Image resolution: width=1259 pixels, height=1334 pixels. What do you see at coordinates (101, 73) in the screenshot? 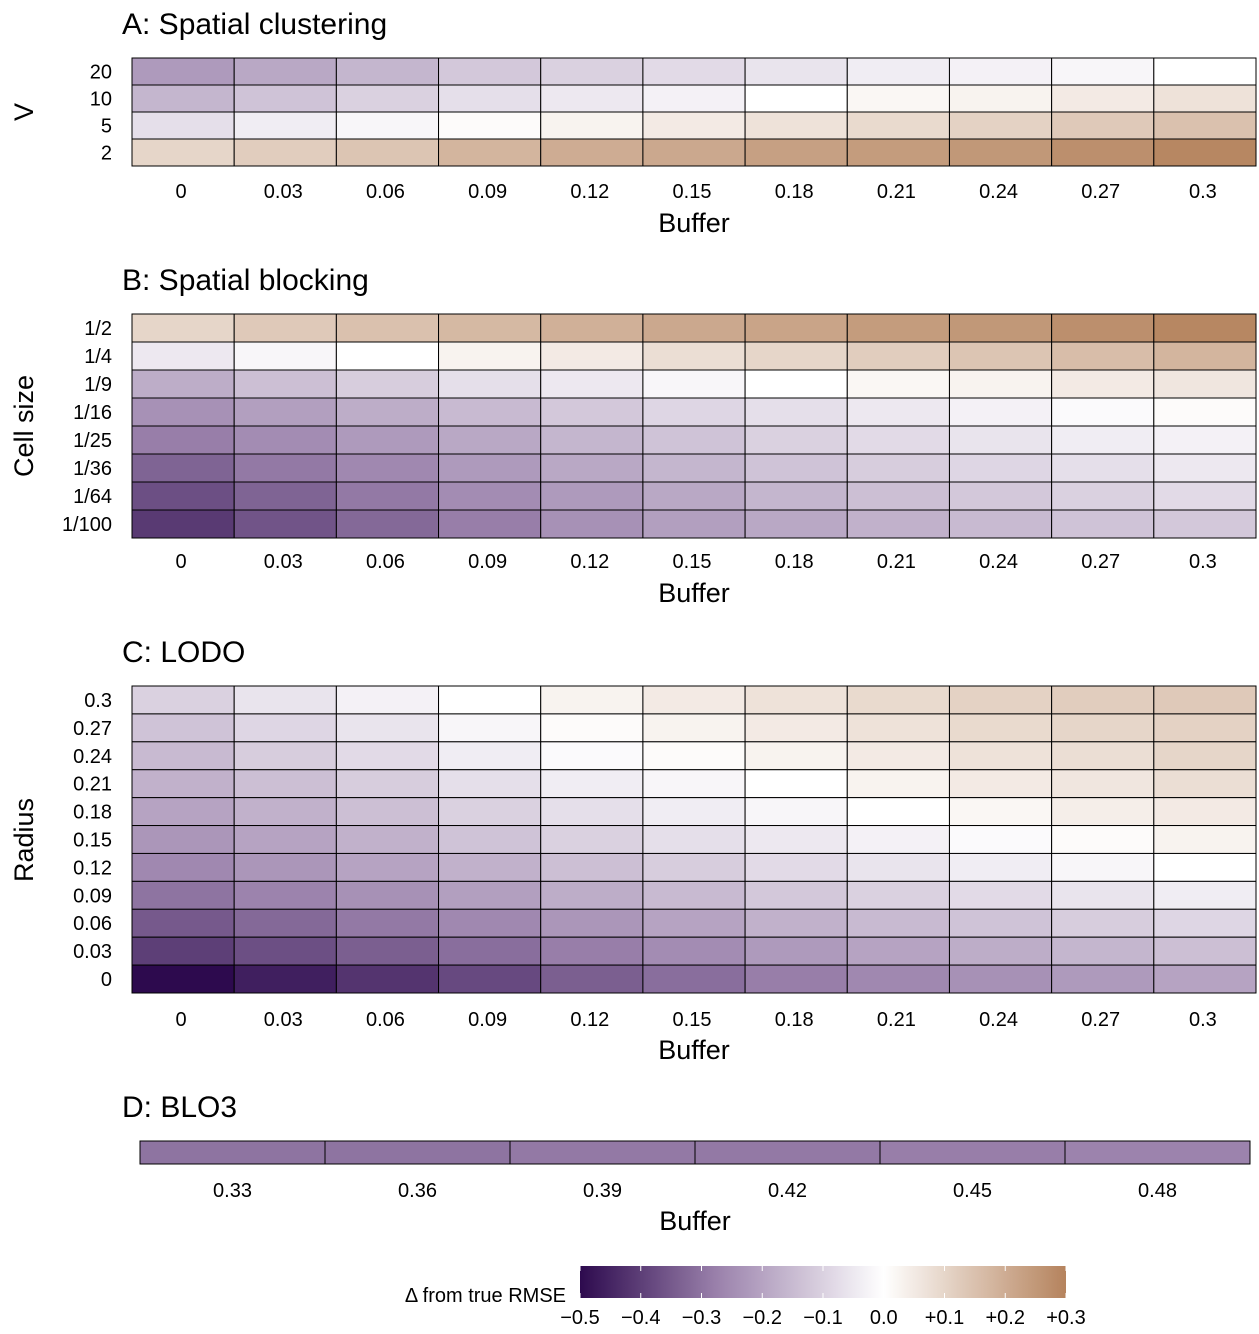
I see `y-tick-label: 20` at bounding box center [101, 73].